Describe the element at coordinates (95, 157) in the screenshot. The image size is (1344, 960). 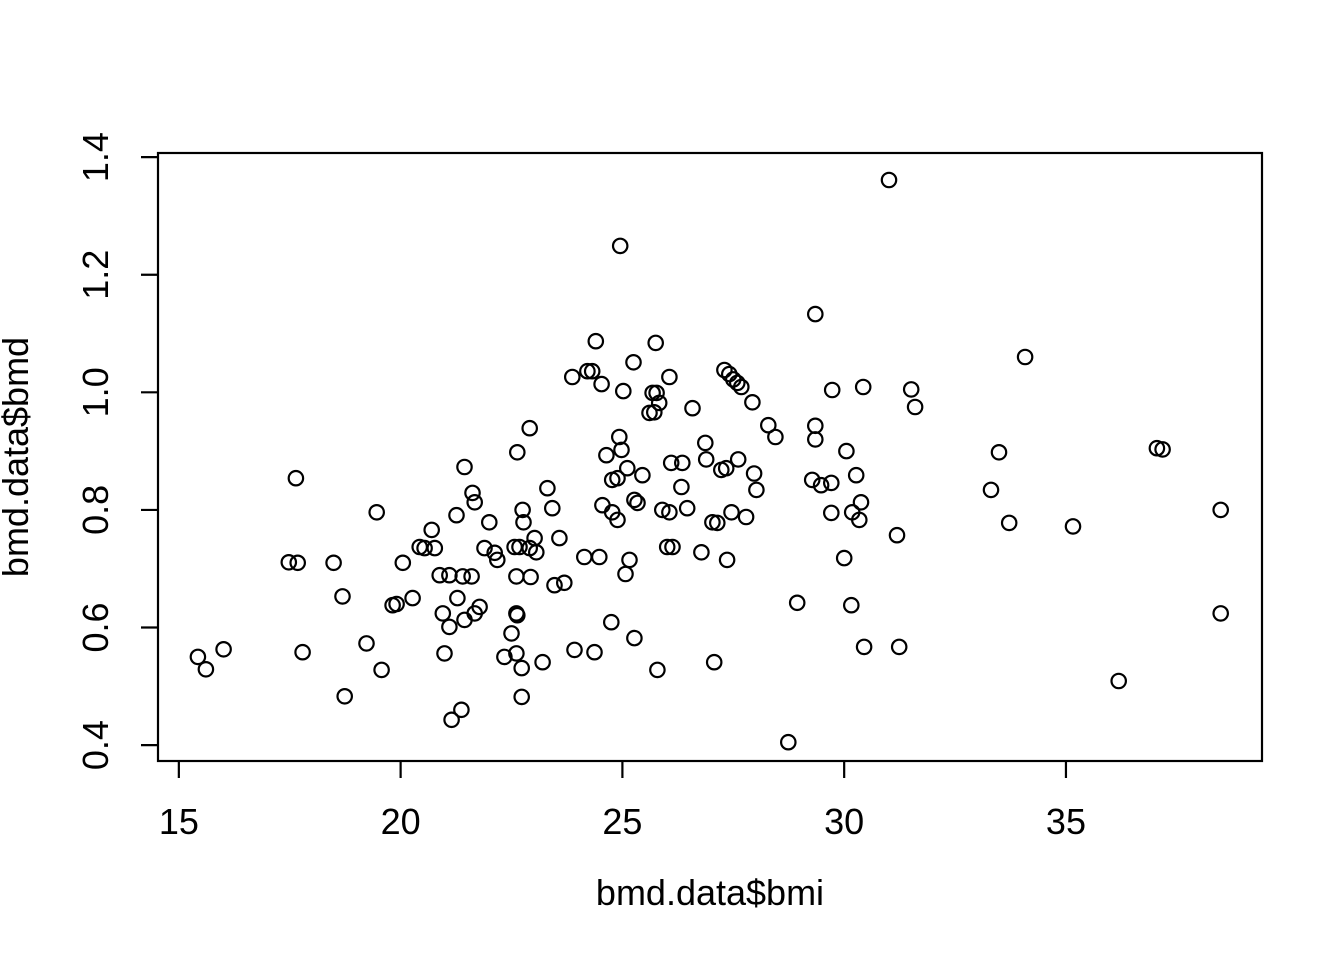
I see `y-tick-label: 1.4` at that location.